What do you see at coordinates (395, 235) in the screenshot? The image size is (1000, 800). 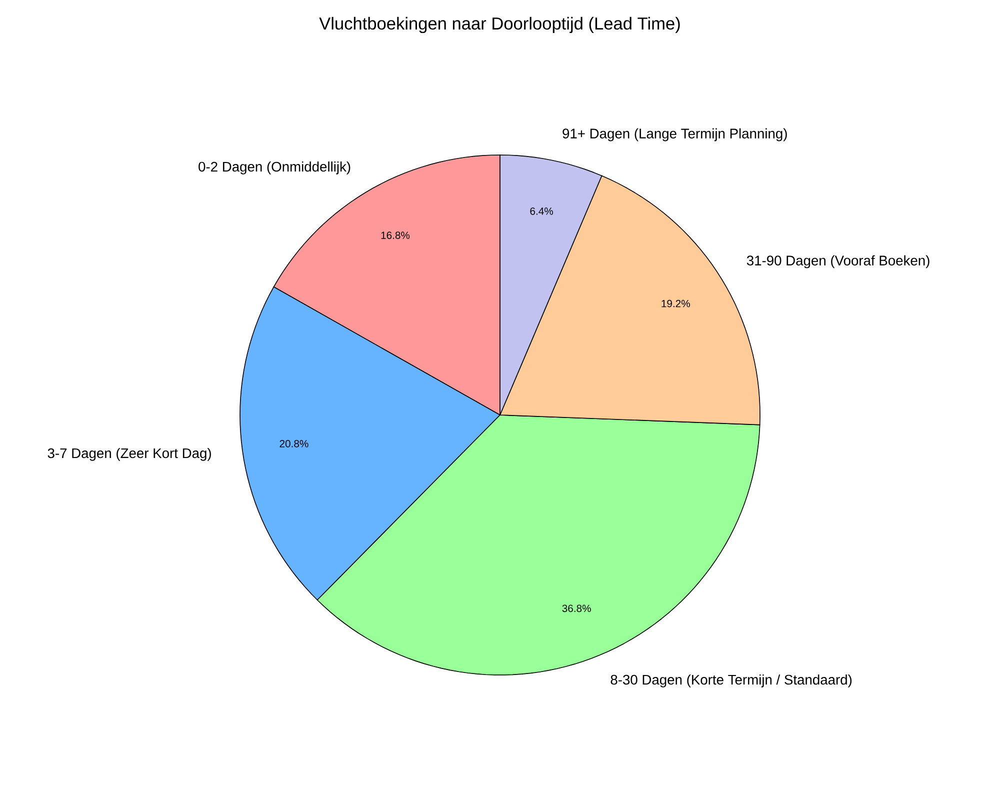 I see `data-label: 16.8%` at bounding box center [395, 235].